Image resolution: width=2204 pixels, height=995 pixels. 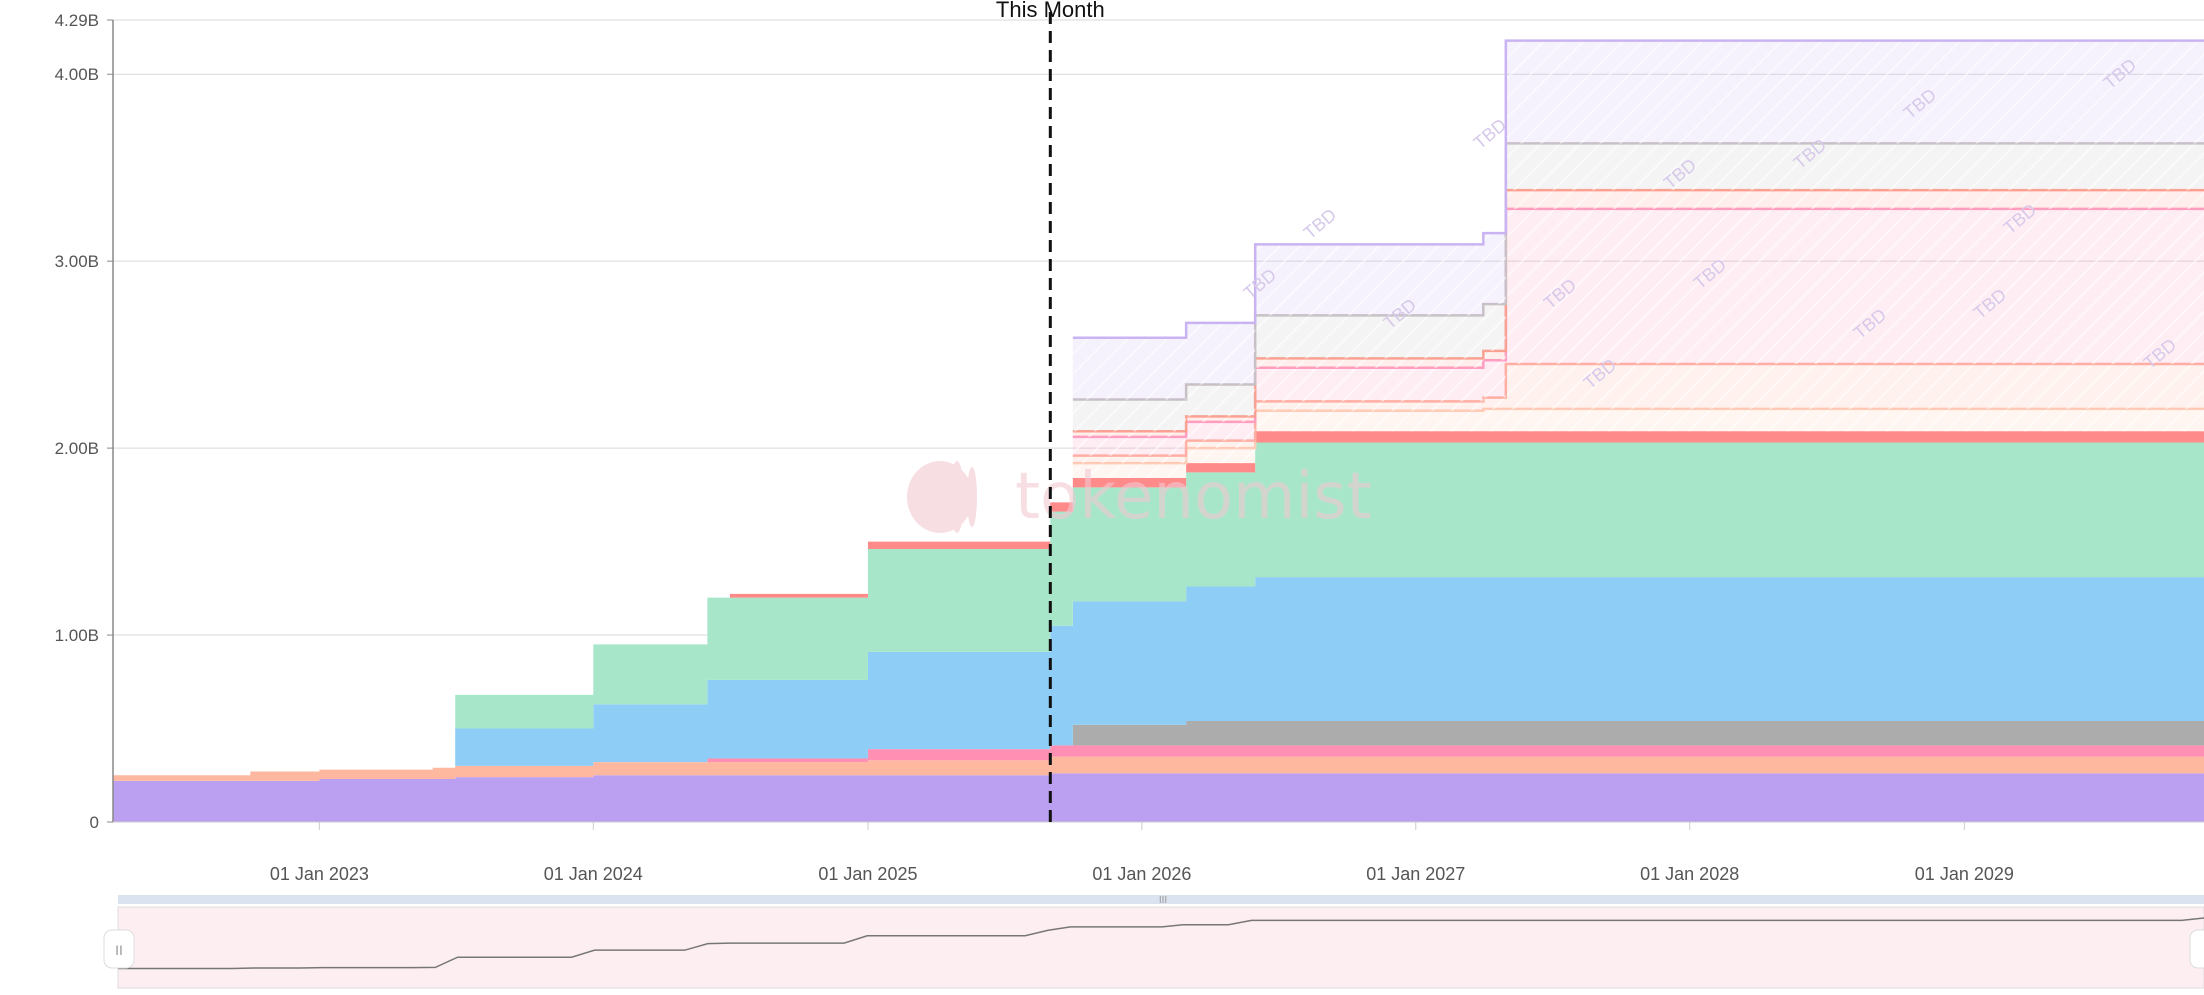 What do you see at coordinates (77, 635) in the screenshot?
I see `y-tick-label: 1.00B` at bounding box center [77, 635].